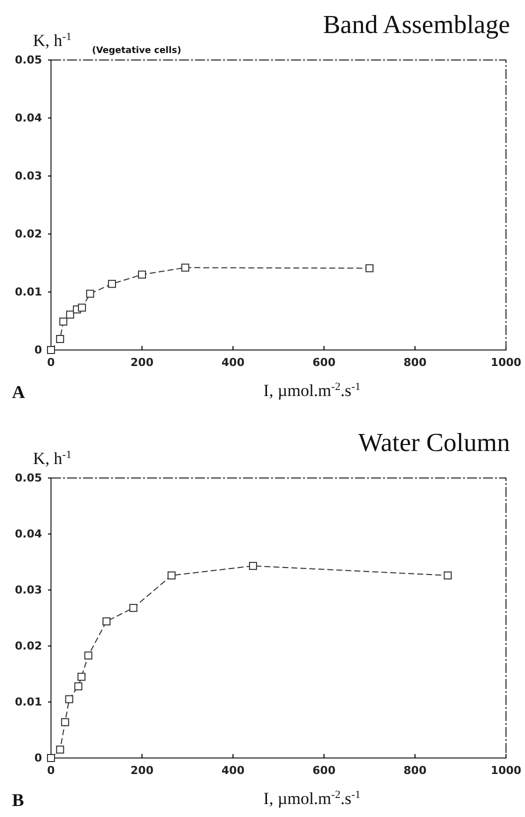 The image size is (525, 817). What do you see at coordinates (18, 392) in the screenshot?
I see `text: A` at bounding box center [18, 392].